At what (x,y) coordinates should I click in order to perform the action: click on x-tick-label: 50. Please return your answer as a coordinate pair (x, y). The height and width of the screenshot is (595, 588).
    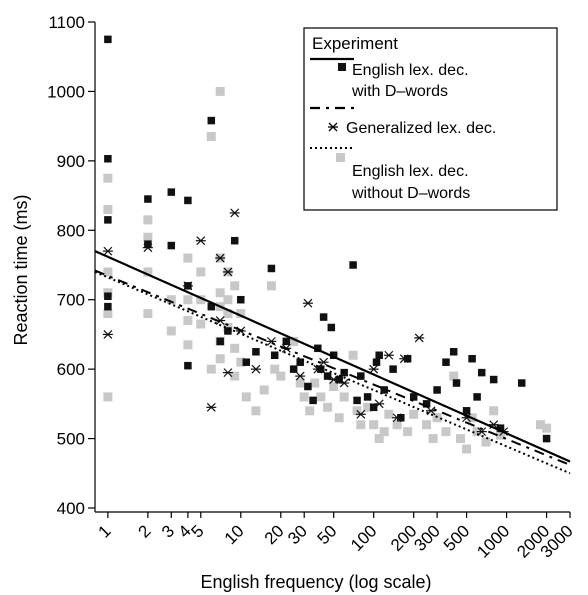
    Looking at the image, I should click on (327, 534).